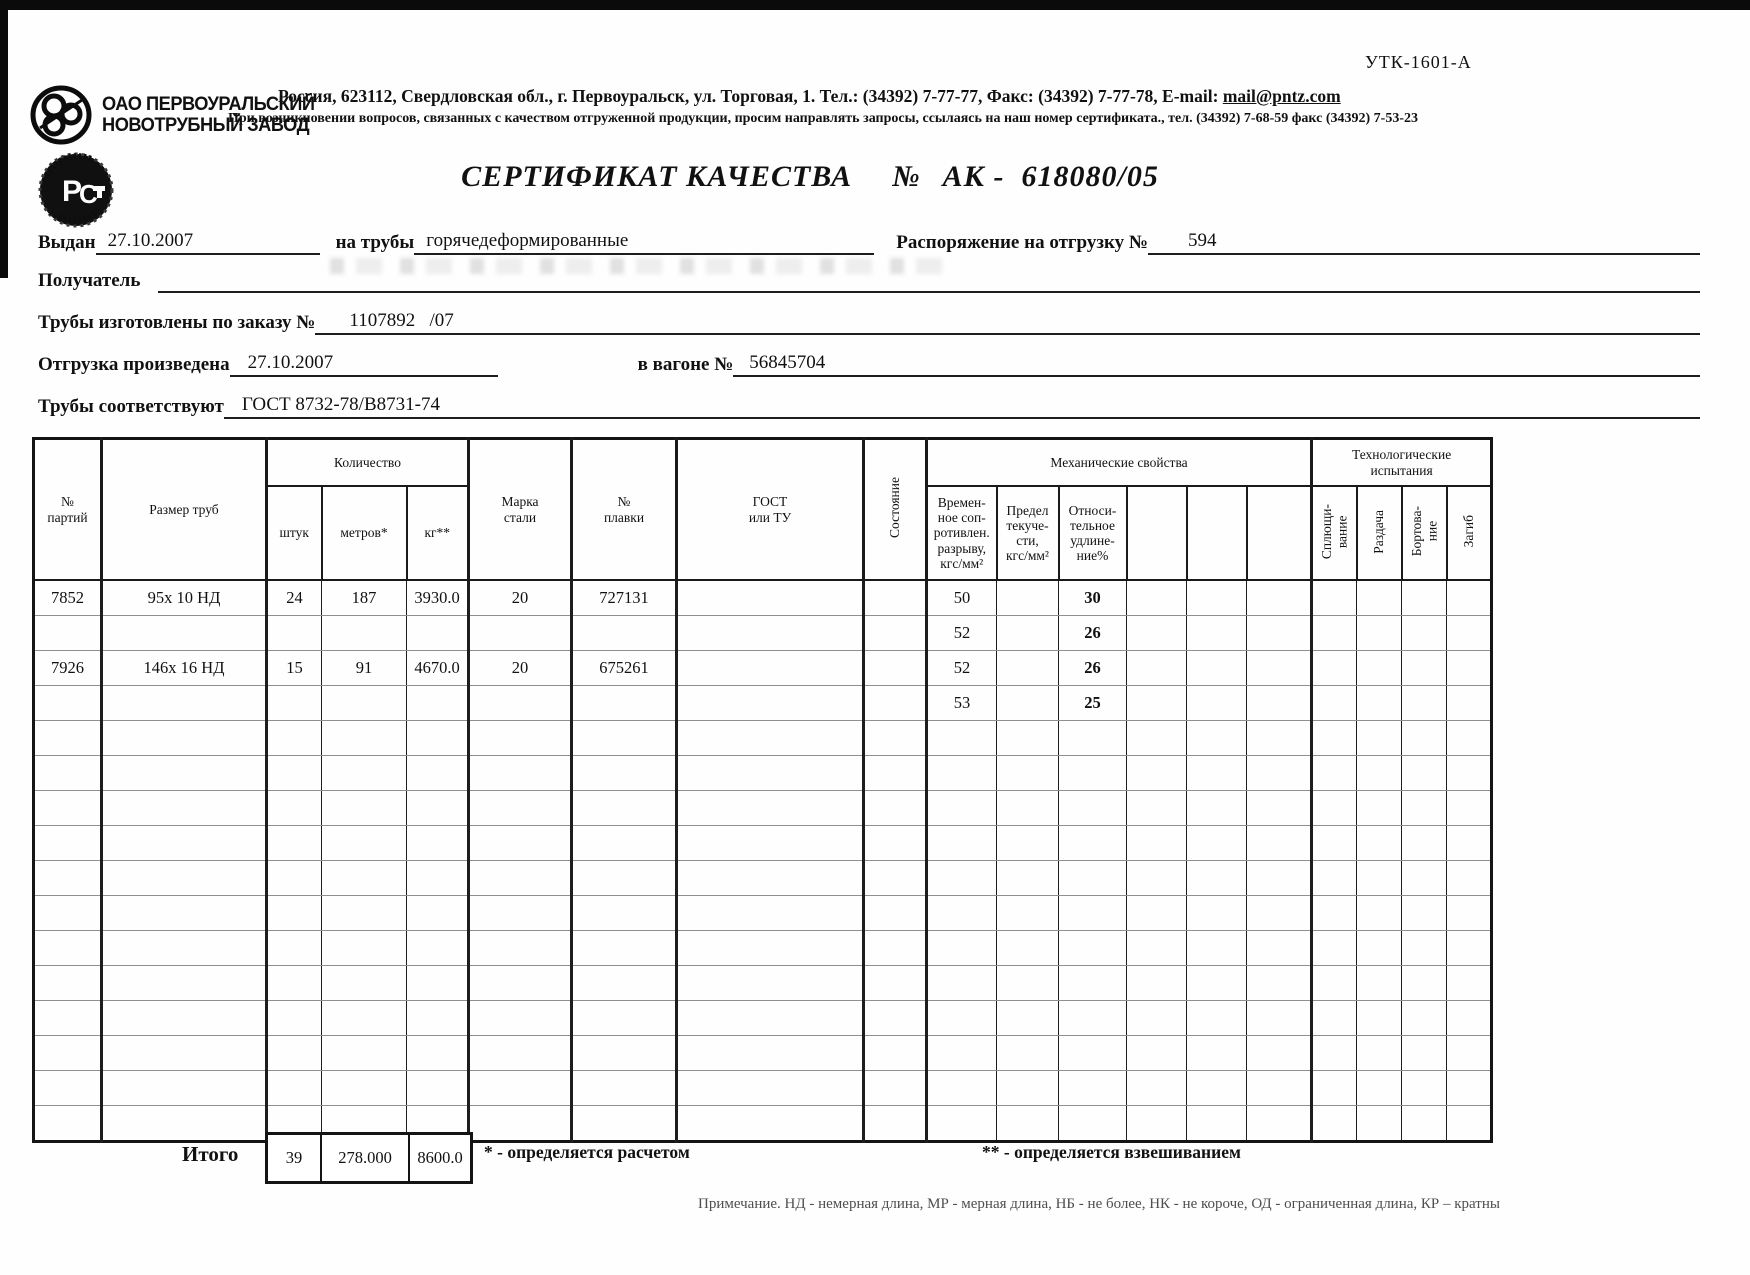 This screenshot has width=1750, height=1275. What do you see at coordinates (1092, 668) in the screenshot?
I see `cell-elong: 26` at bounding box center [1092, 668].